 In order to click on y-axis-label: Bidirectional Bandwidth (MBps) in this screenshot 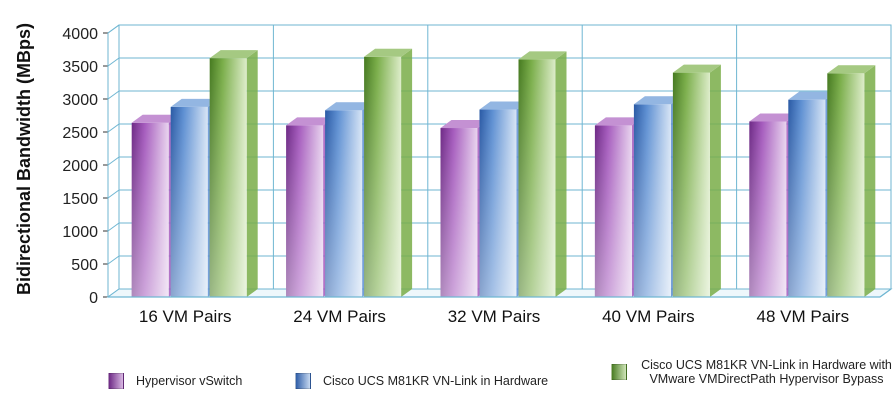, I will do `click(24, 159)`.